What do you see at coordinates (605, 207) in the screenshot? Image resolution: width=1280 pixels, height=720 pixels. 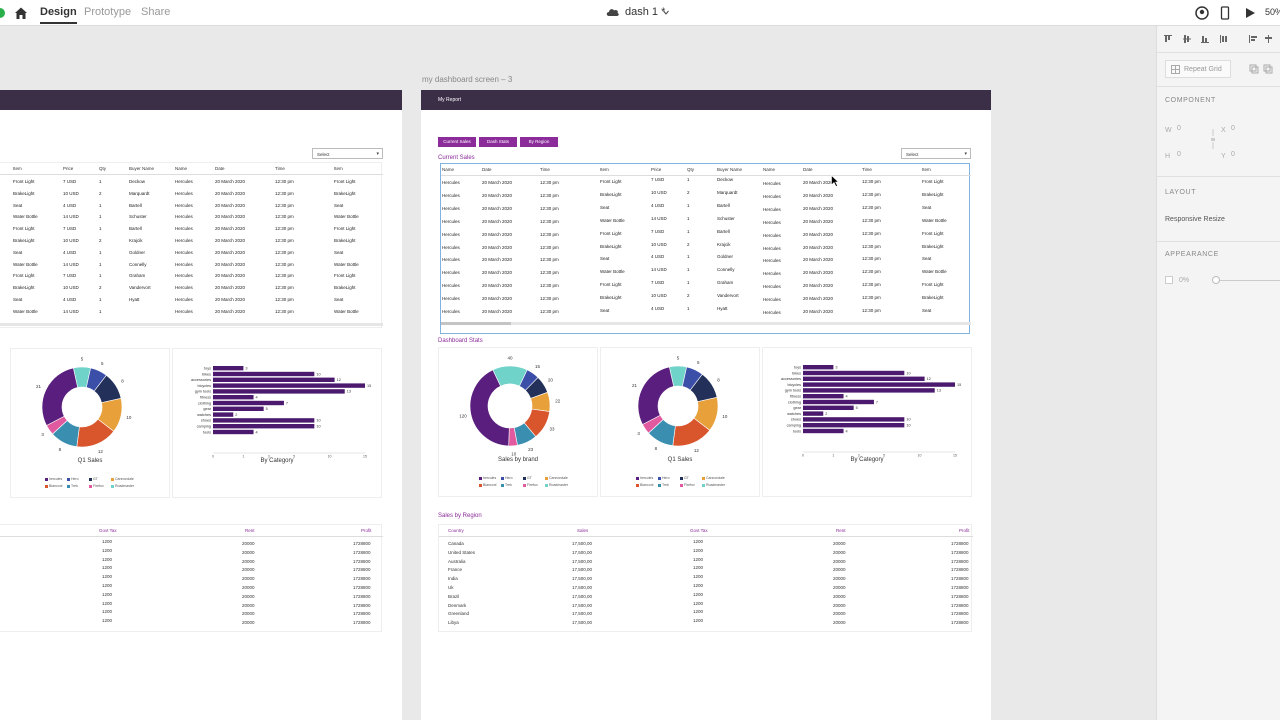 I see `table-cell: Seat` at bounding box center [605, 207].